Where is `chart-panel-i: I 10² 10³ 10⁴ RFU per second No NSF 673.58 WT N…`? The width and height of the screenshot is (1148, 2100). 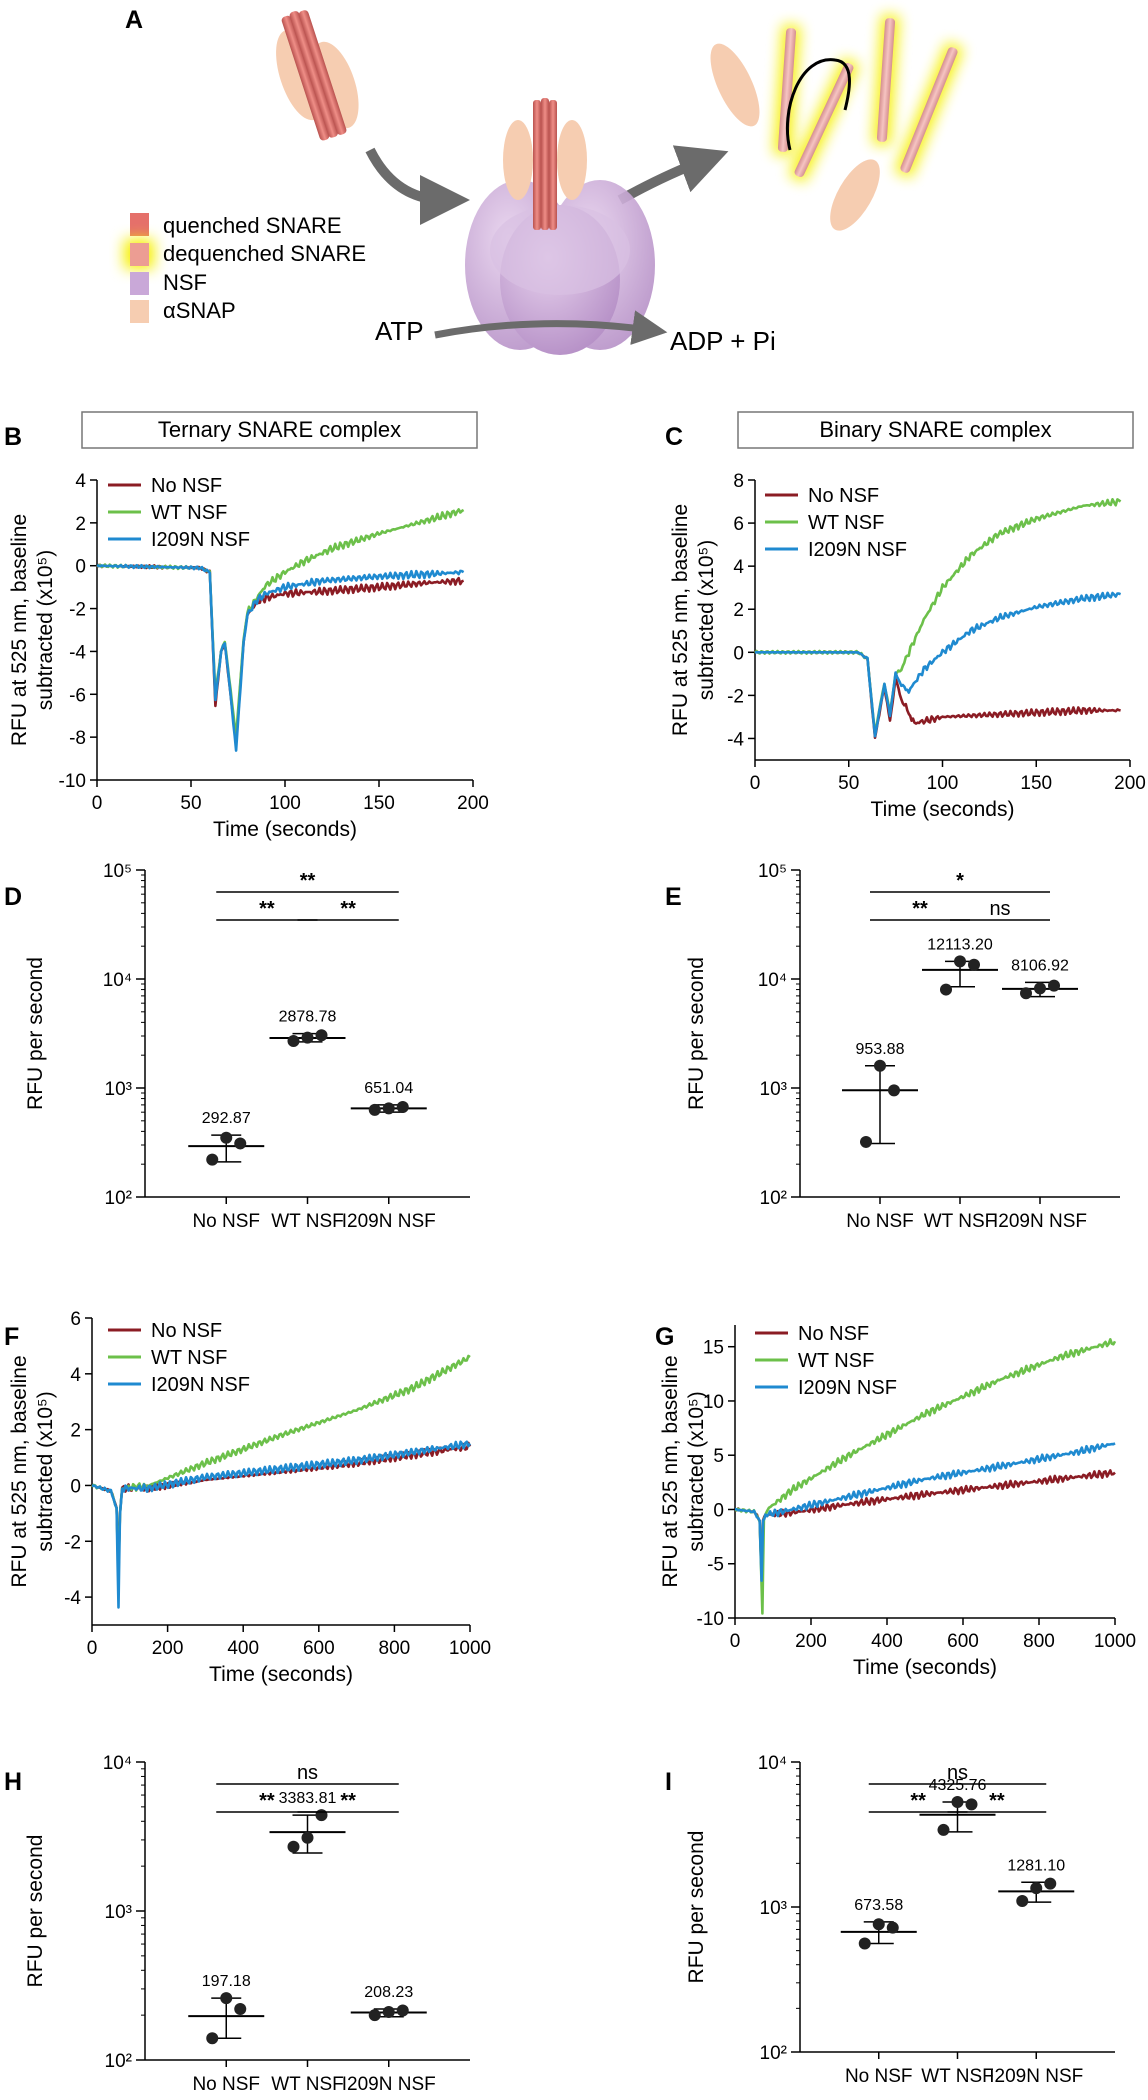
chart-panel-i: I 10² 10³ 10⁴ RFU per second No NSF 673.58 WT N… is located at coordinates (890, 1920).